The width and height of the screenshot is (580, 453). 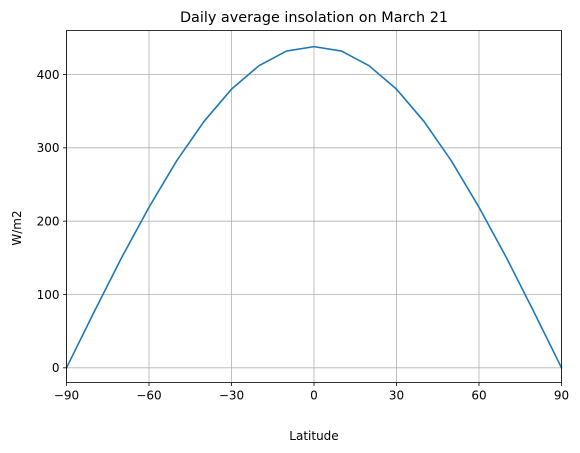 What do you see at coordinates (478, 396) in the screenshot?
I see `x-tick-label: 60` at bounding box center [478, 396].